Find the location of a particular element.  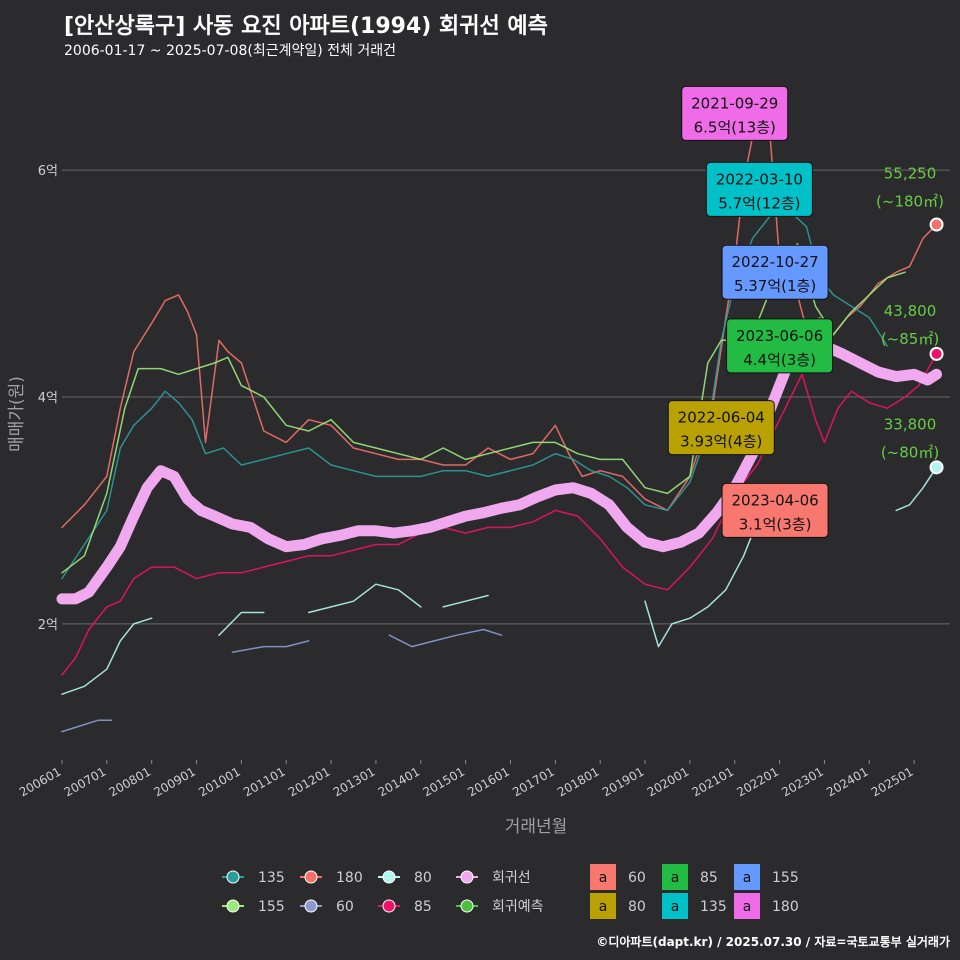

legend-label: 80 is located at coordinates (423, 878).